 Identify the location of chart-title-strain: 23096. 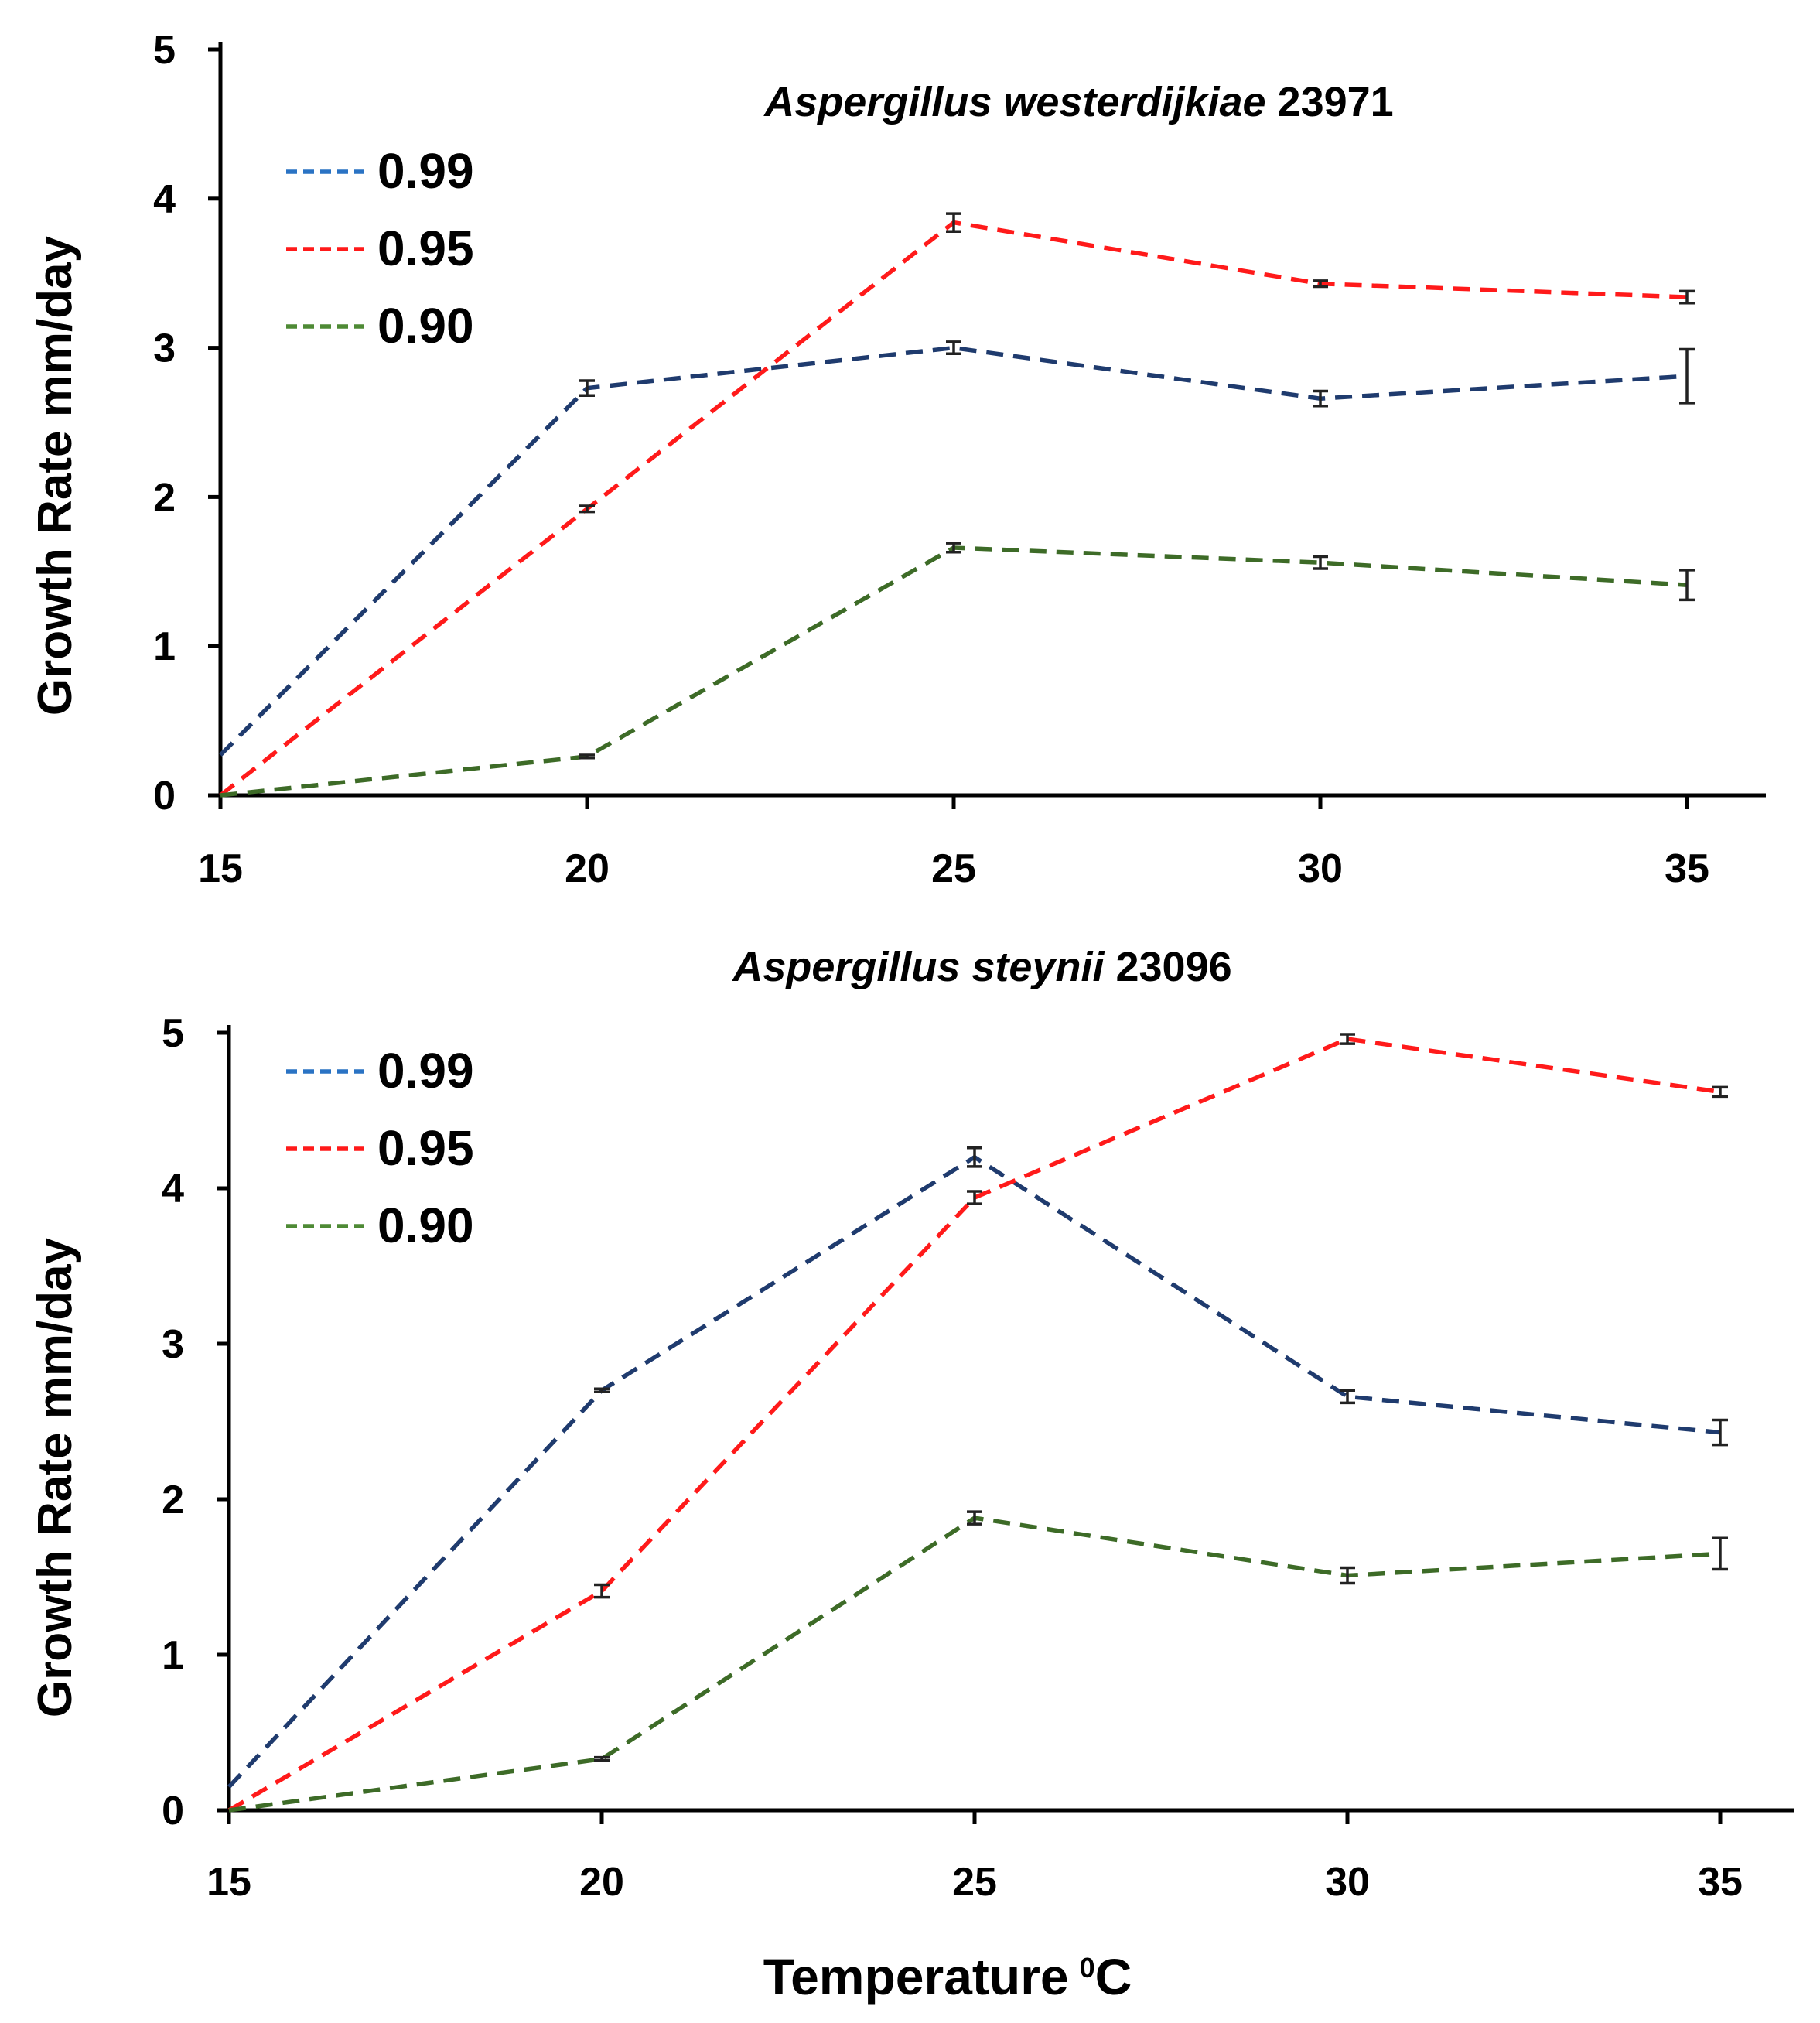
(1168, 967).